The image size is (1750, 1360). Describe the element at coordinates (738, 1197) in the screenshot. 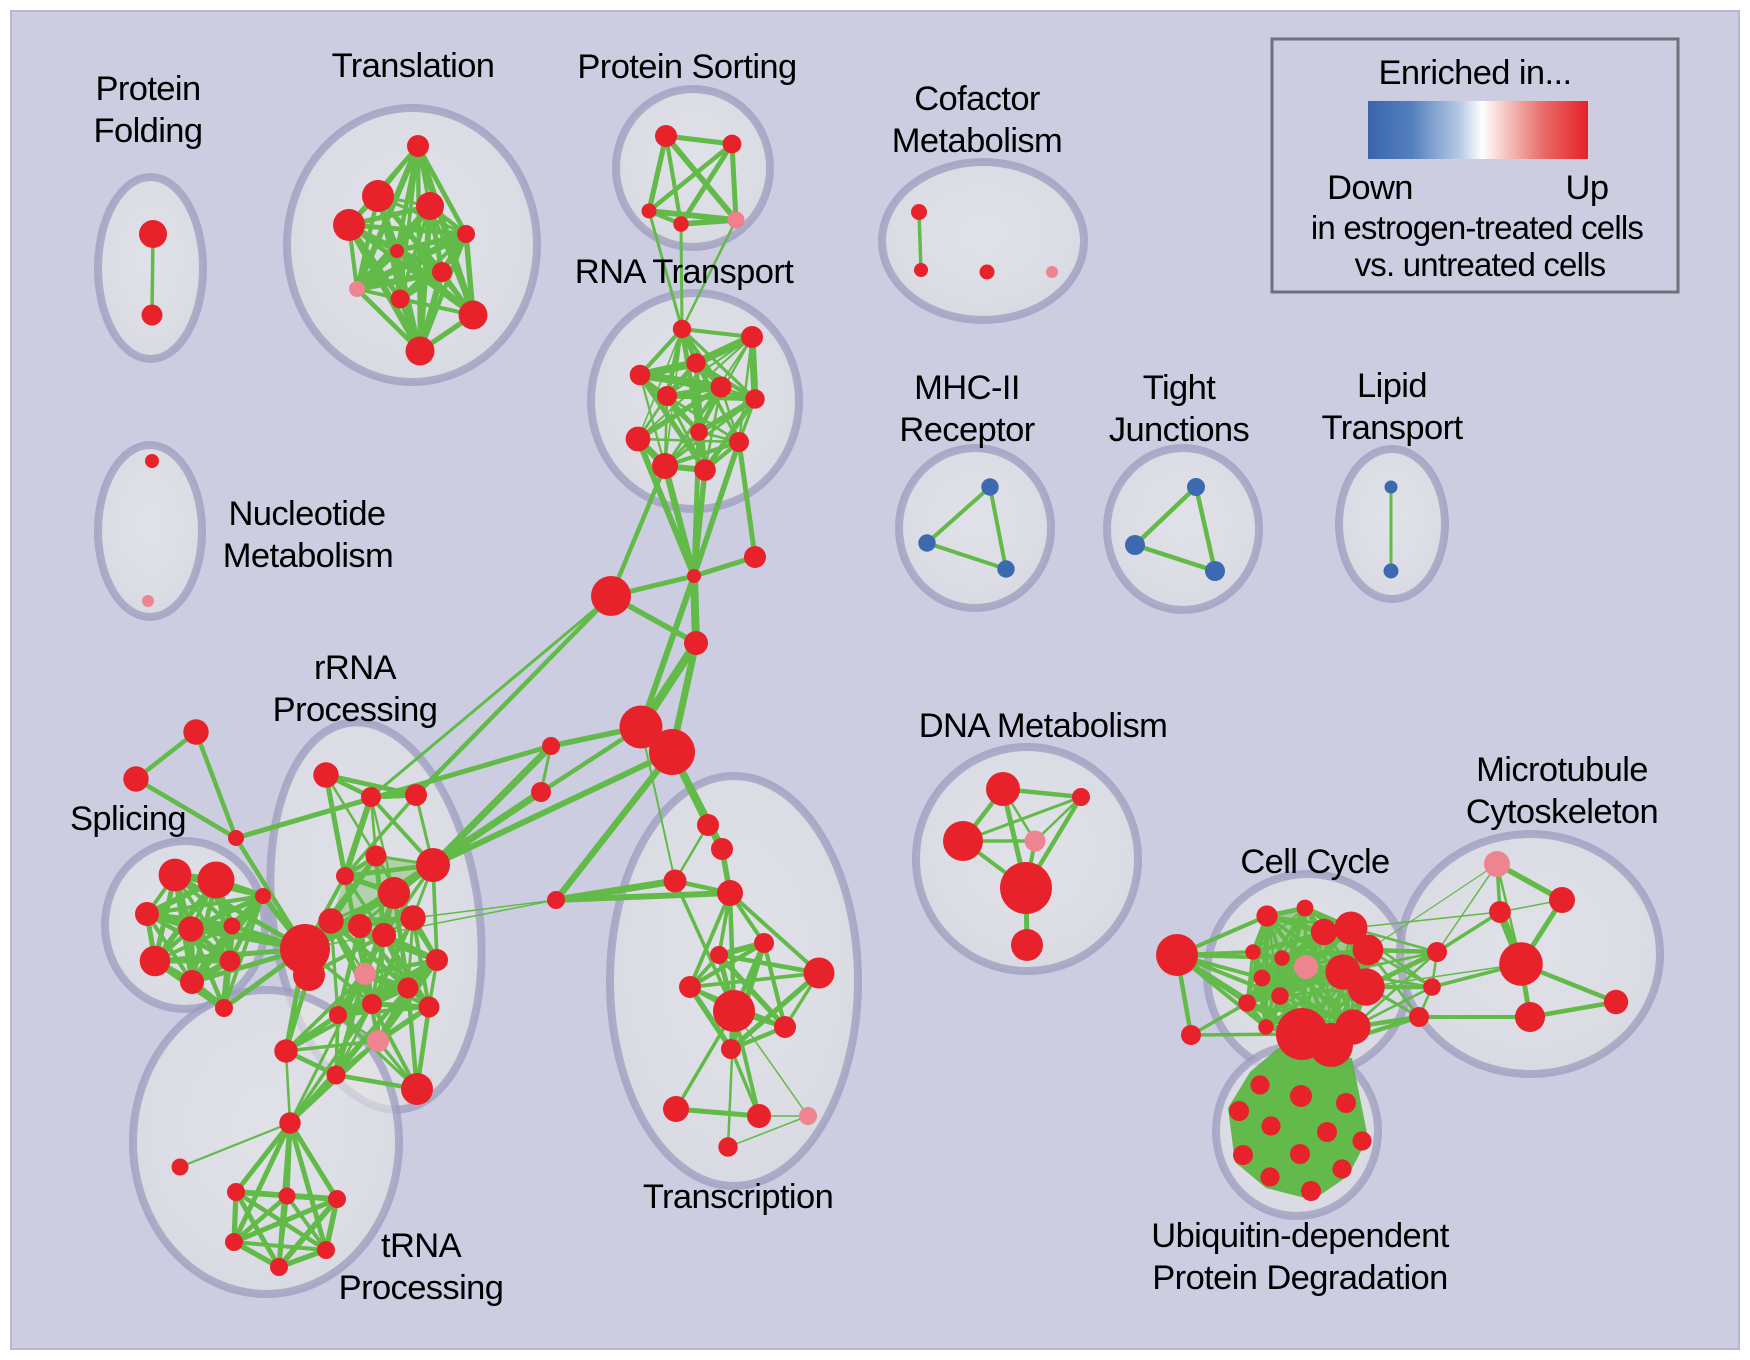

I see `svg-text: Transcription` at that location.